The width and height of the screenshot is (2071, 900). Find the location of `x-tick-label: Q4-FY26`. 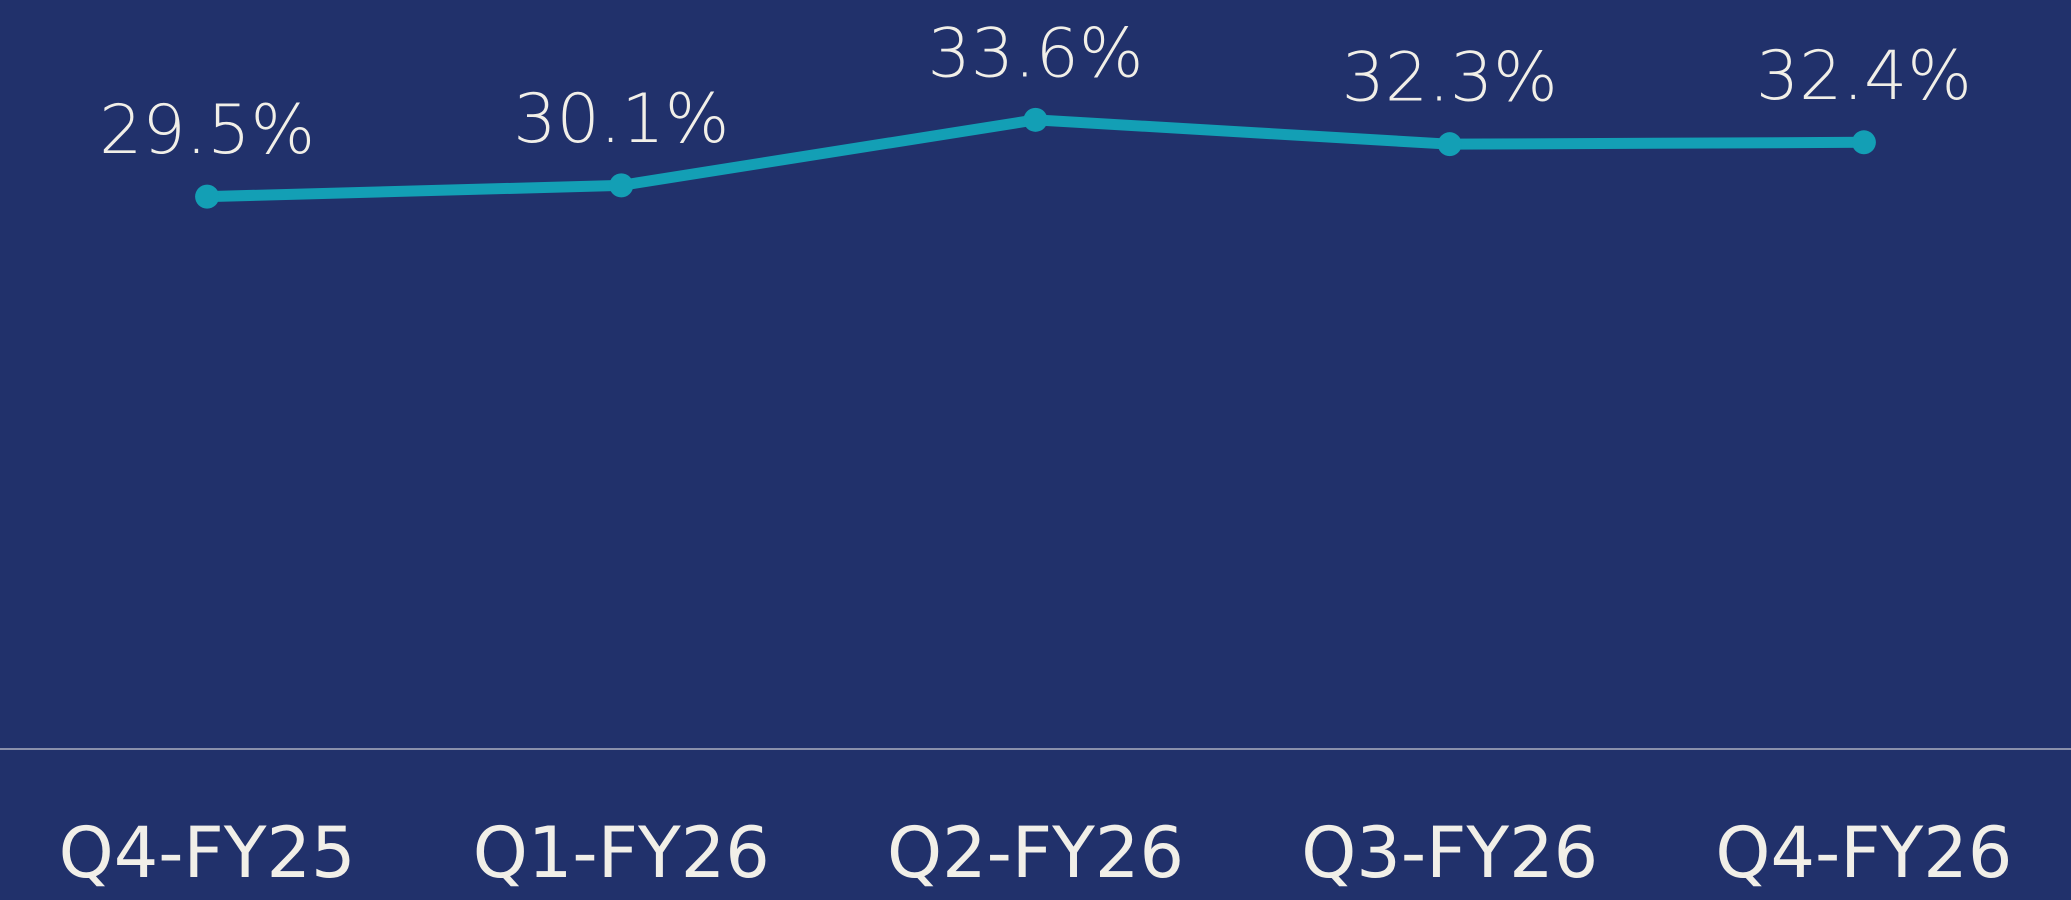

x-tick-label: Q4-FY26 is located at coordinates (1863, 853).